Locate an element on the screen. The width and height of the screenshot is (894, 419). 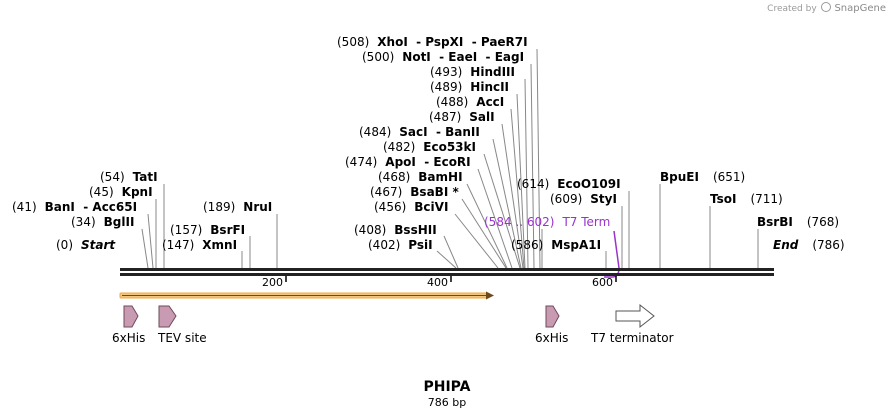
site-hincii: (489) HincII is located at coordinates (469, 87).